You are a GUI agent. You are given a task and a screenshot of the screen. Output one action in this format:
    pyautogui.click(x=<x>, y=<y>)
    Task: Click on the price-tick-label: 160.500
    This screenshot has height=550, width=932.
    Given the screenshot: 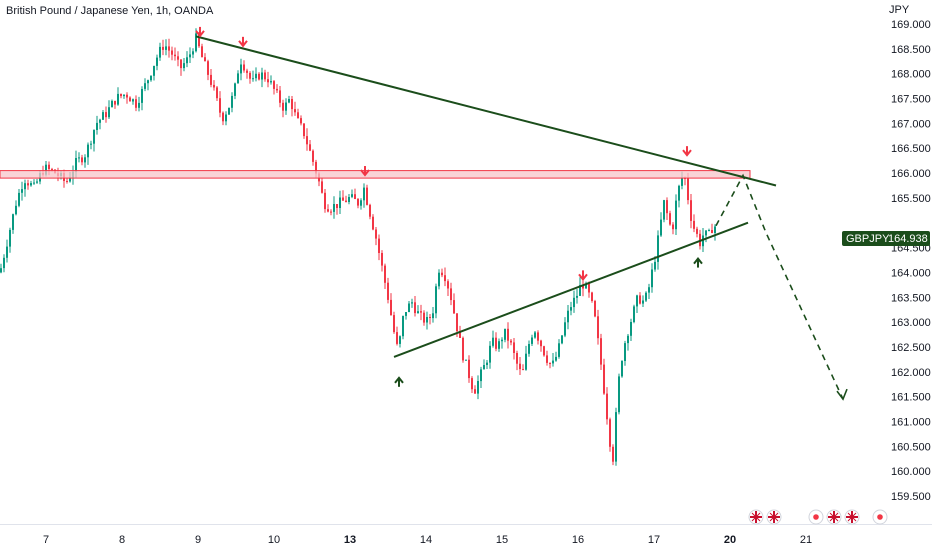 What is the action you would take?
    pyautogui.click(x=911, y=447)
    